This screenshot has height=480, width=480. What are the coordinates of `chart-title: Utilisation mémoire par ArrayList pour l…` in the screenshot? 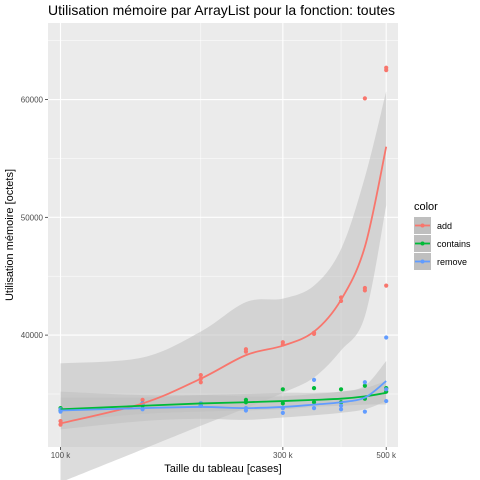 It's located at (221, 10).